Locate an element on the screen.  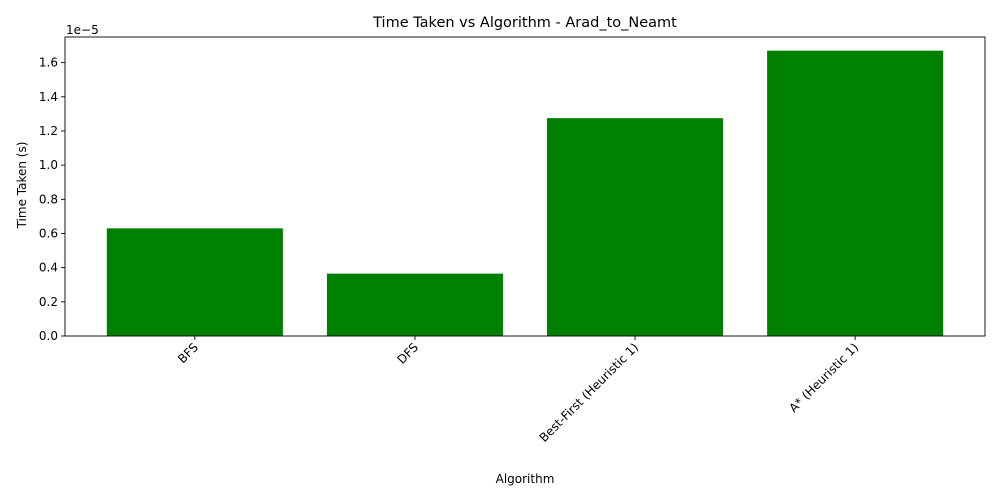
x-axis-label: Algorithm is located at coordinates (525, 479).